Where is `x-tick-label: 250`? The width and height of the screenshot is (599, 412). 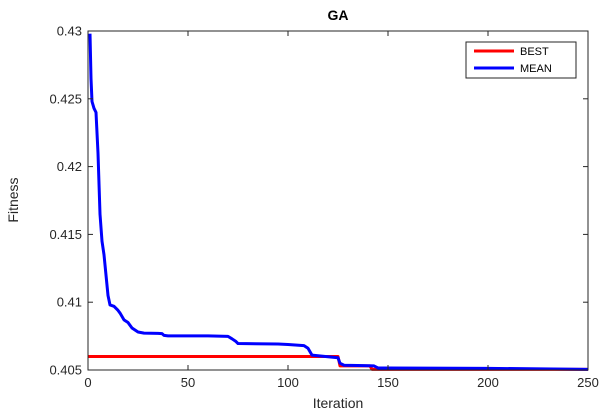 x-tick-label: 250 is located at coordinates (588, 382).